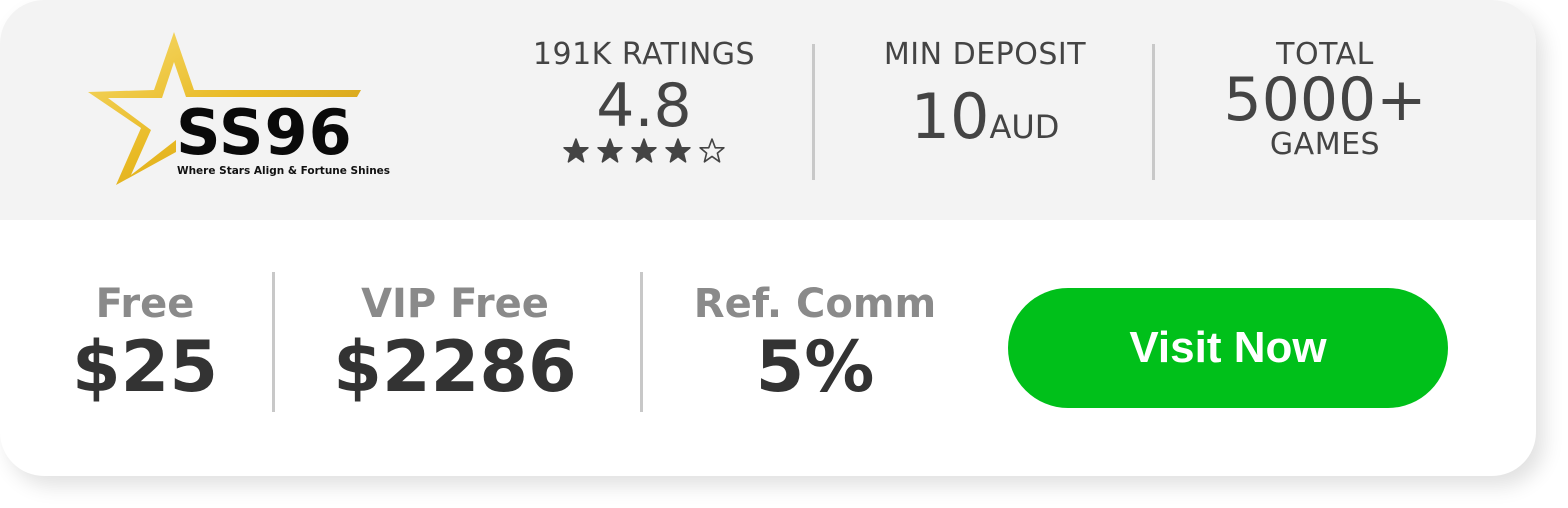  Describe the element at coordinates (145, 367) in the screenshot. I see `offer-value: $25` at that location.